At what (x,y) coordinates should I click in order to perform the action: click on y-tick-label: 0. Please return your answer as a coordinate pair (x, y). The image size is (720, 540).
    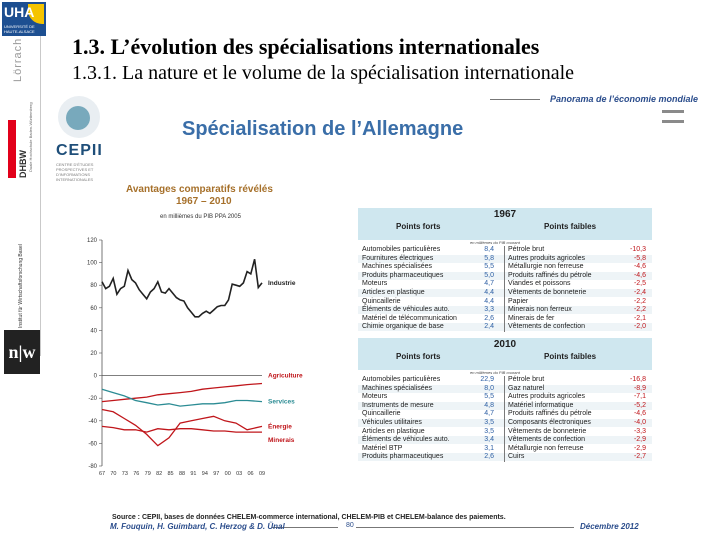
    Looking at the image, I should click on (96, 377).